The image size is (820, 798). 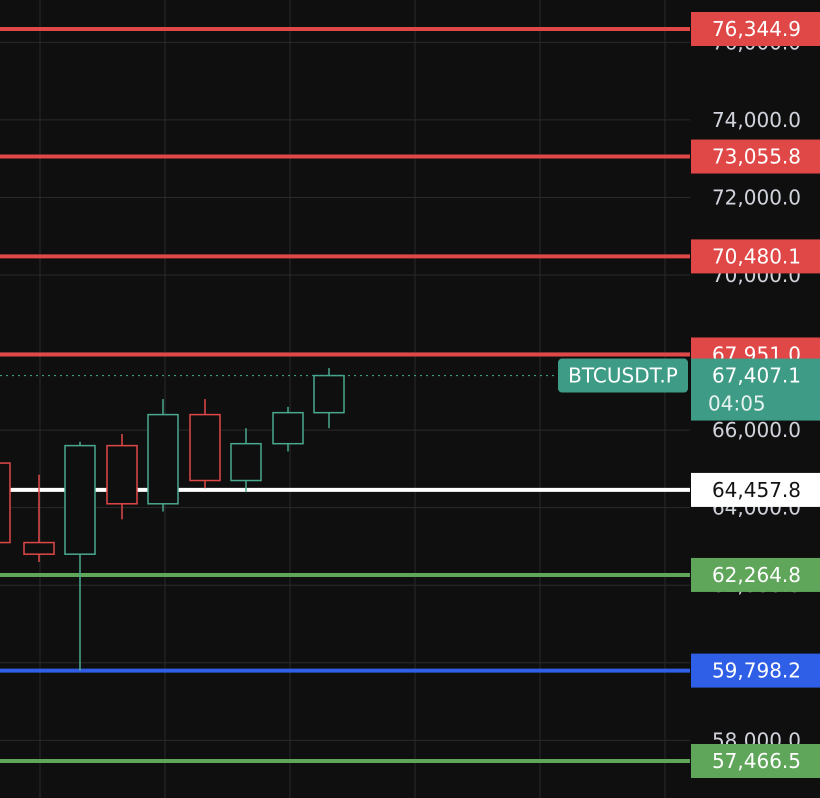 I want to click on level-price-label: 57,466.5, so click(x=756, y=761).